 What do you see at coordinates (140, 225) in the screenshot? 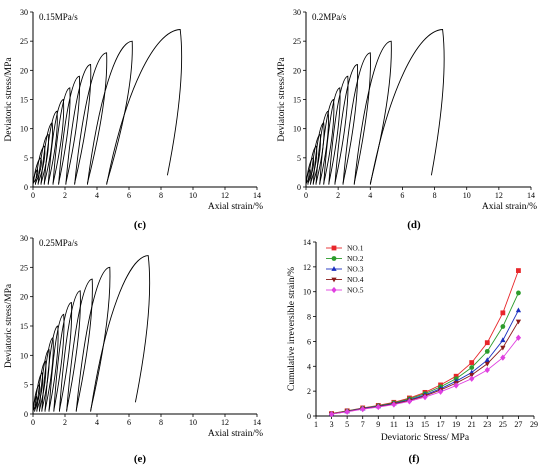
I see `panel-label: (c)` at bounding box center [140, 225].